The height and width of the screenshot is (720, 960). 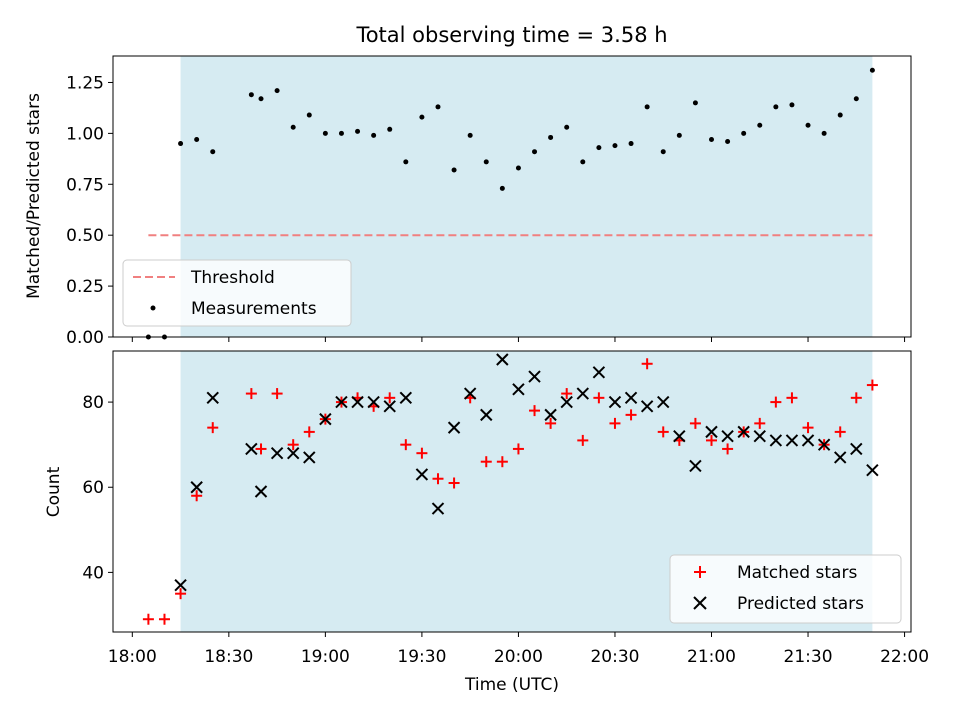 I want to click on bottom-y-tick-label: 60, so click(x=93, y=488).